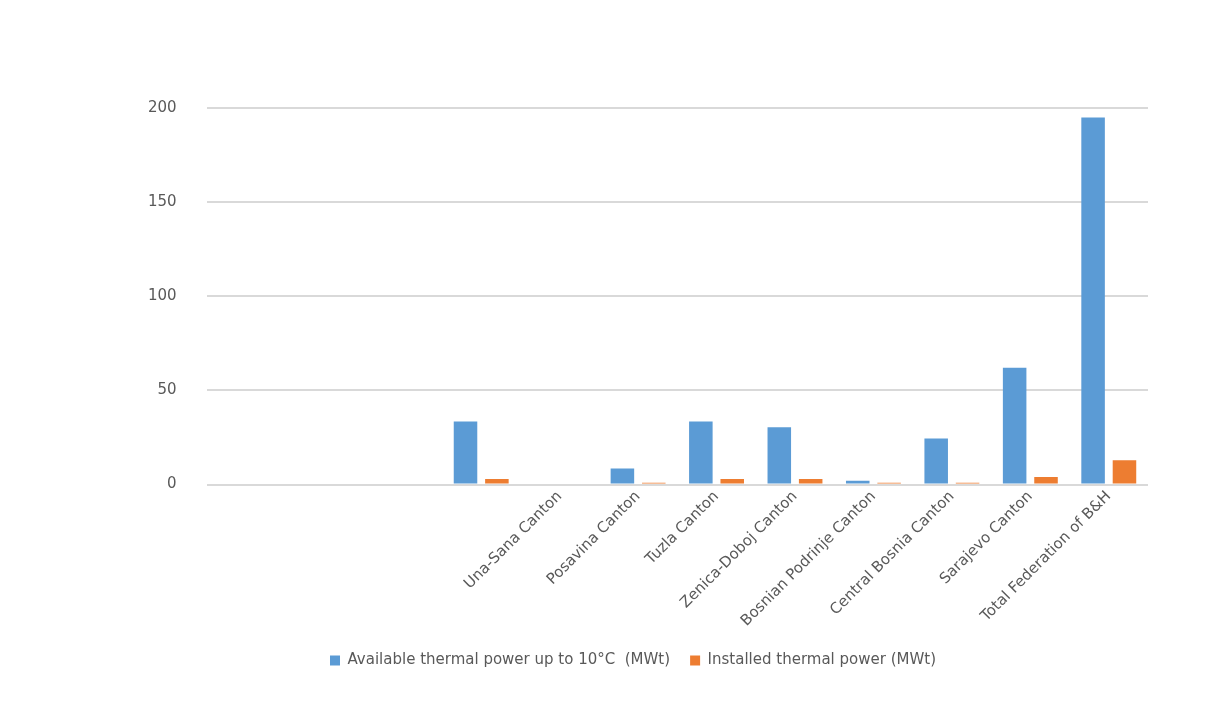 The image size is (1212, 706). What do you see at coordinates (172, 483) in the screenshot?
I see `y-tick-label: 0` at bounding box center [172, 483].